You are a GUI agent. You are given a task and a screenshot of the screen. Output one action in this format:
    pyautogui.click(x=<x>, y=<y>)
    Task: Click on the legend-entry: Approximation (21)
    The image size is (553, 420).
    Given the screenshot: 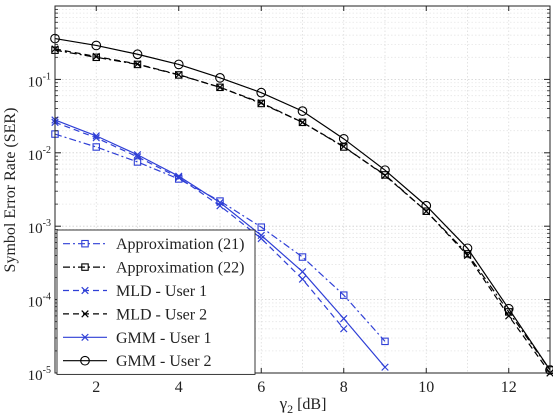 What is the action you would take?
    pyautogui.click(x=153, y=244)
    